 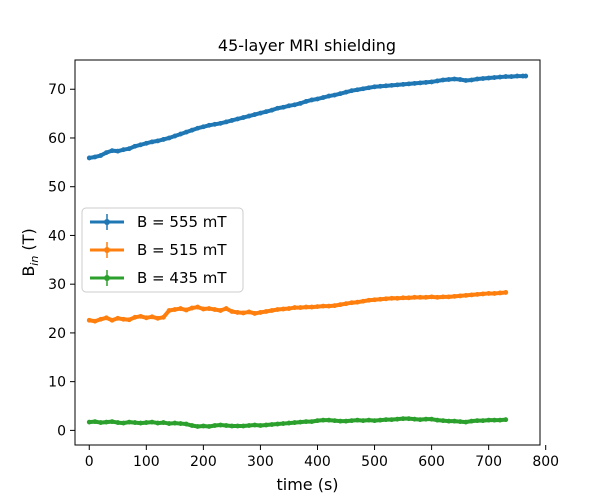 I want to click on x-tick-label: 500, so click(x=374, y=462).